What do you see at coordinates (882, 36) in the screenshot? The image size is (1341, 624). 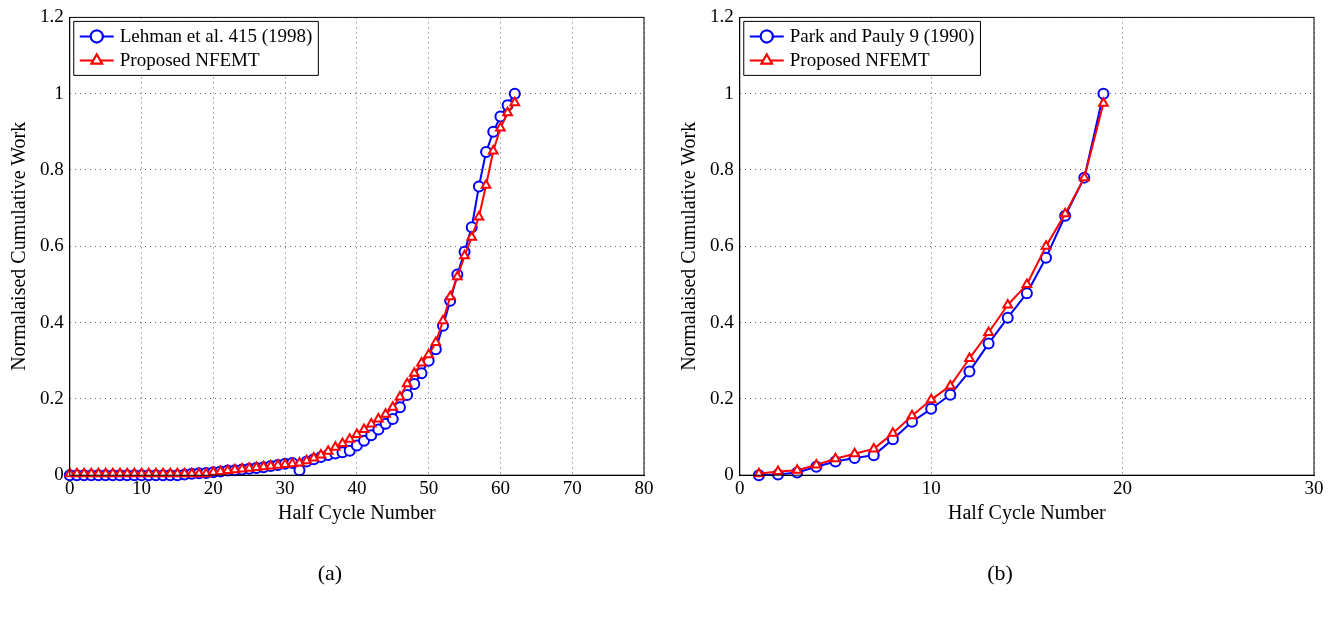 I see `legend-label: Park and Pauly 9 (1990)` at bounding box center [882, 36].